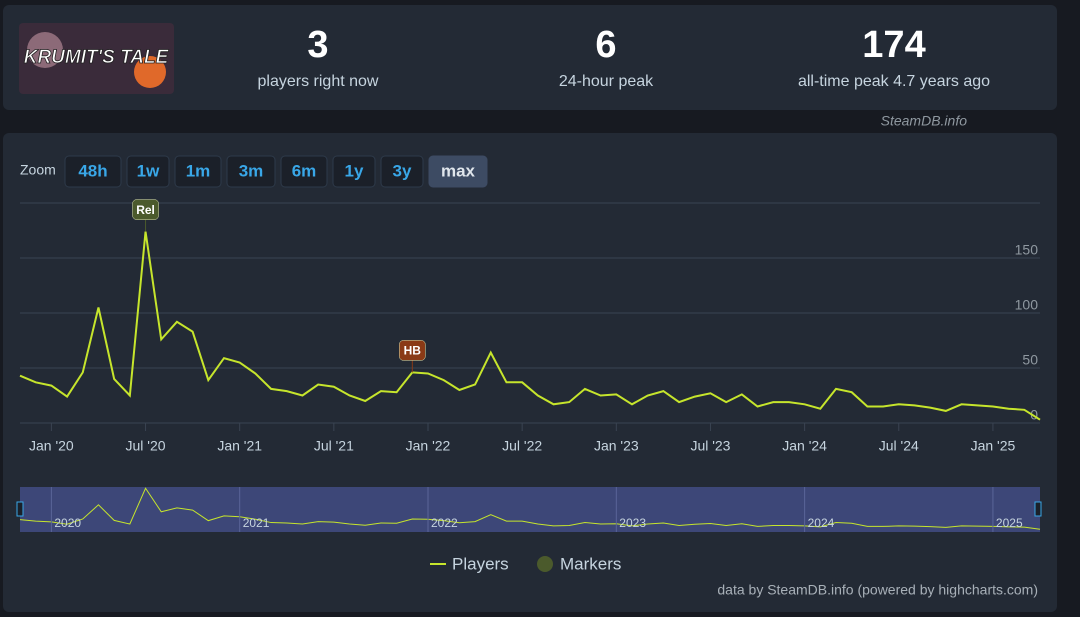 The height and width of the screenshot is (617, 1080). Describe the element at coordinates (590, 563) in the screenshot. I see `legend-label: Markers` at that location.